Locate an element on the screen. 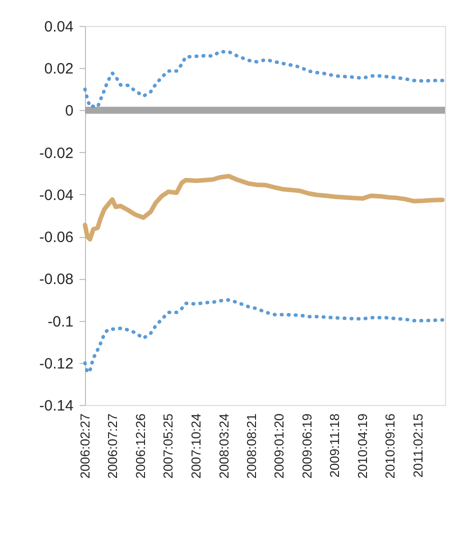 This screenshot has height=539, width=462. x-tick-label: 2010:04:19 is located at coordinates (362, 446).